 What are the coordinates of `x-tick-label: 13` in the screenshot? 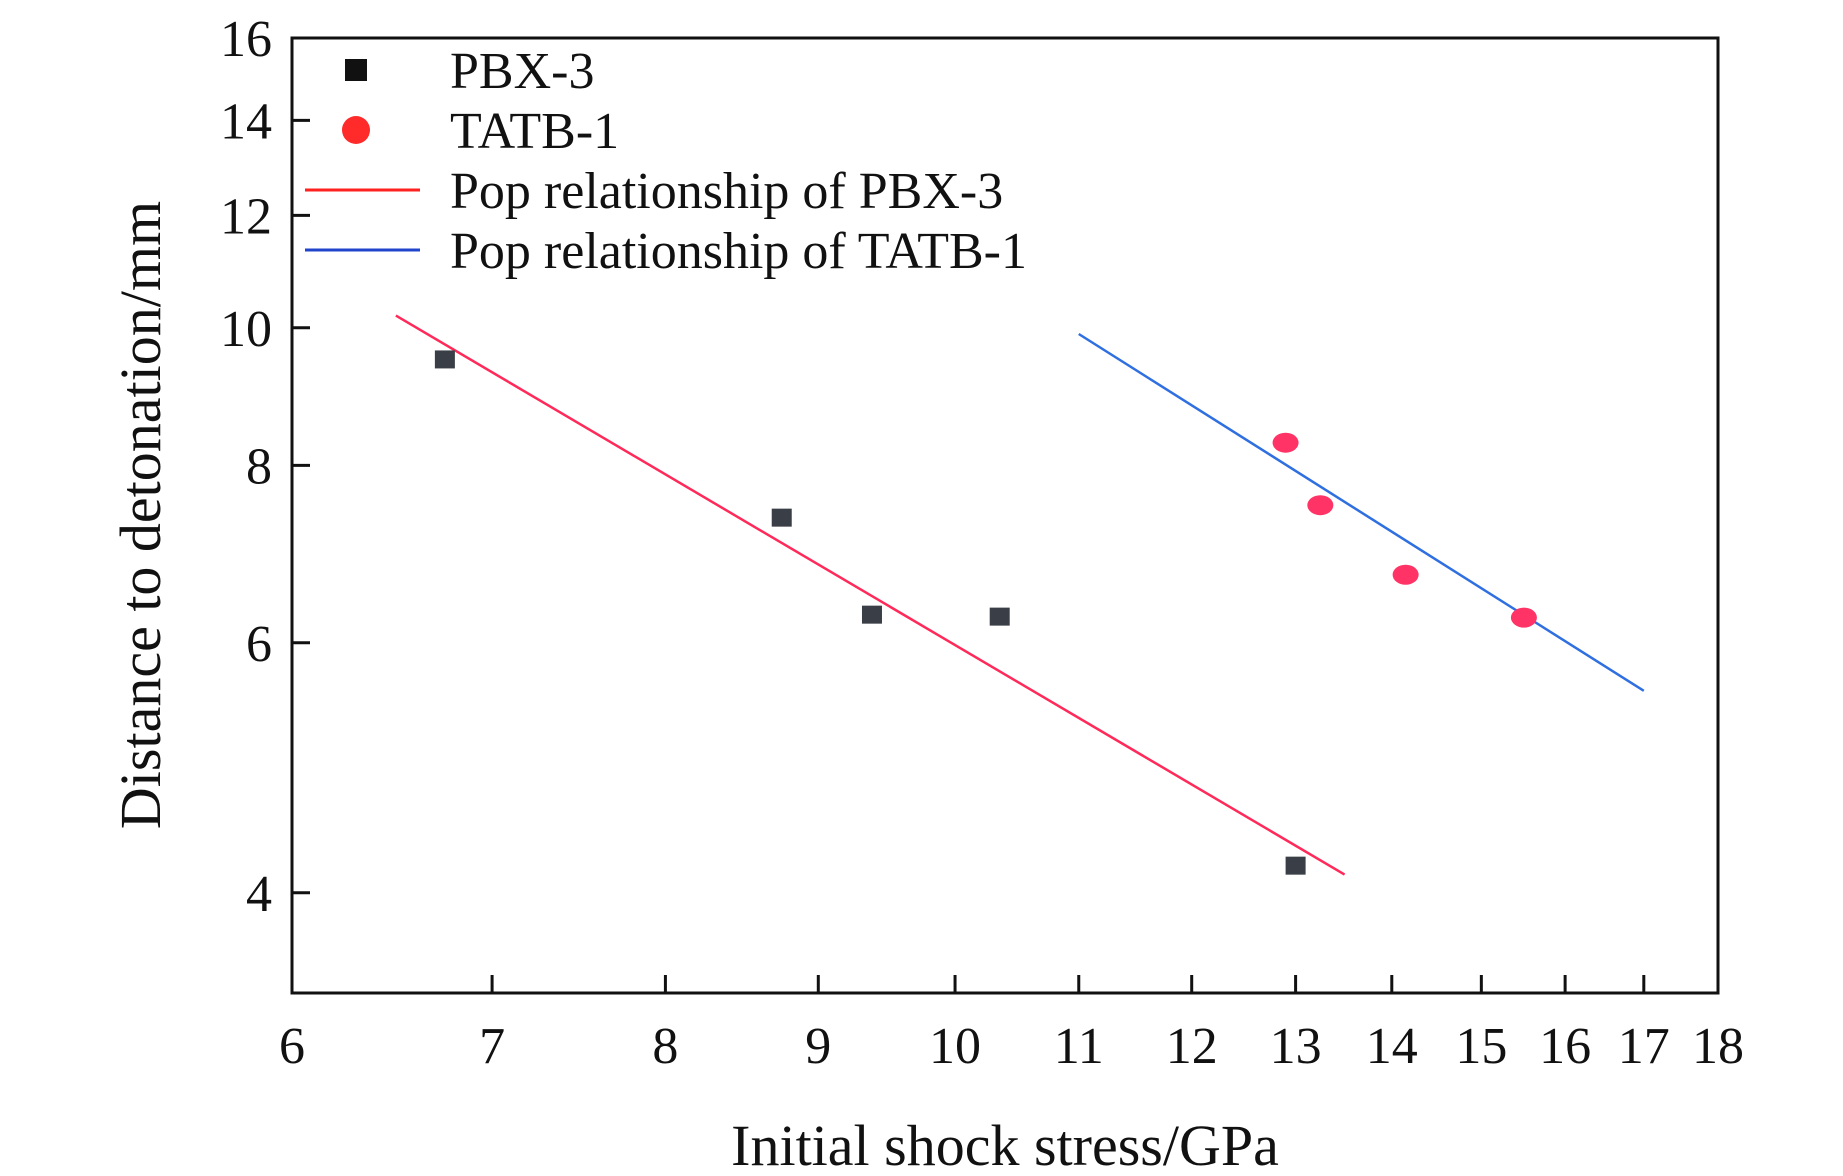 It's located at (1296, 1046).